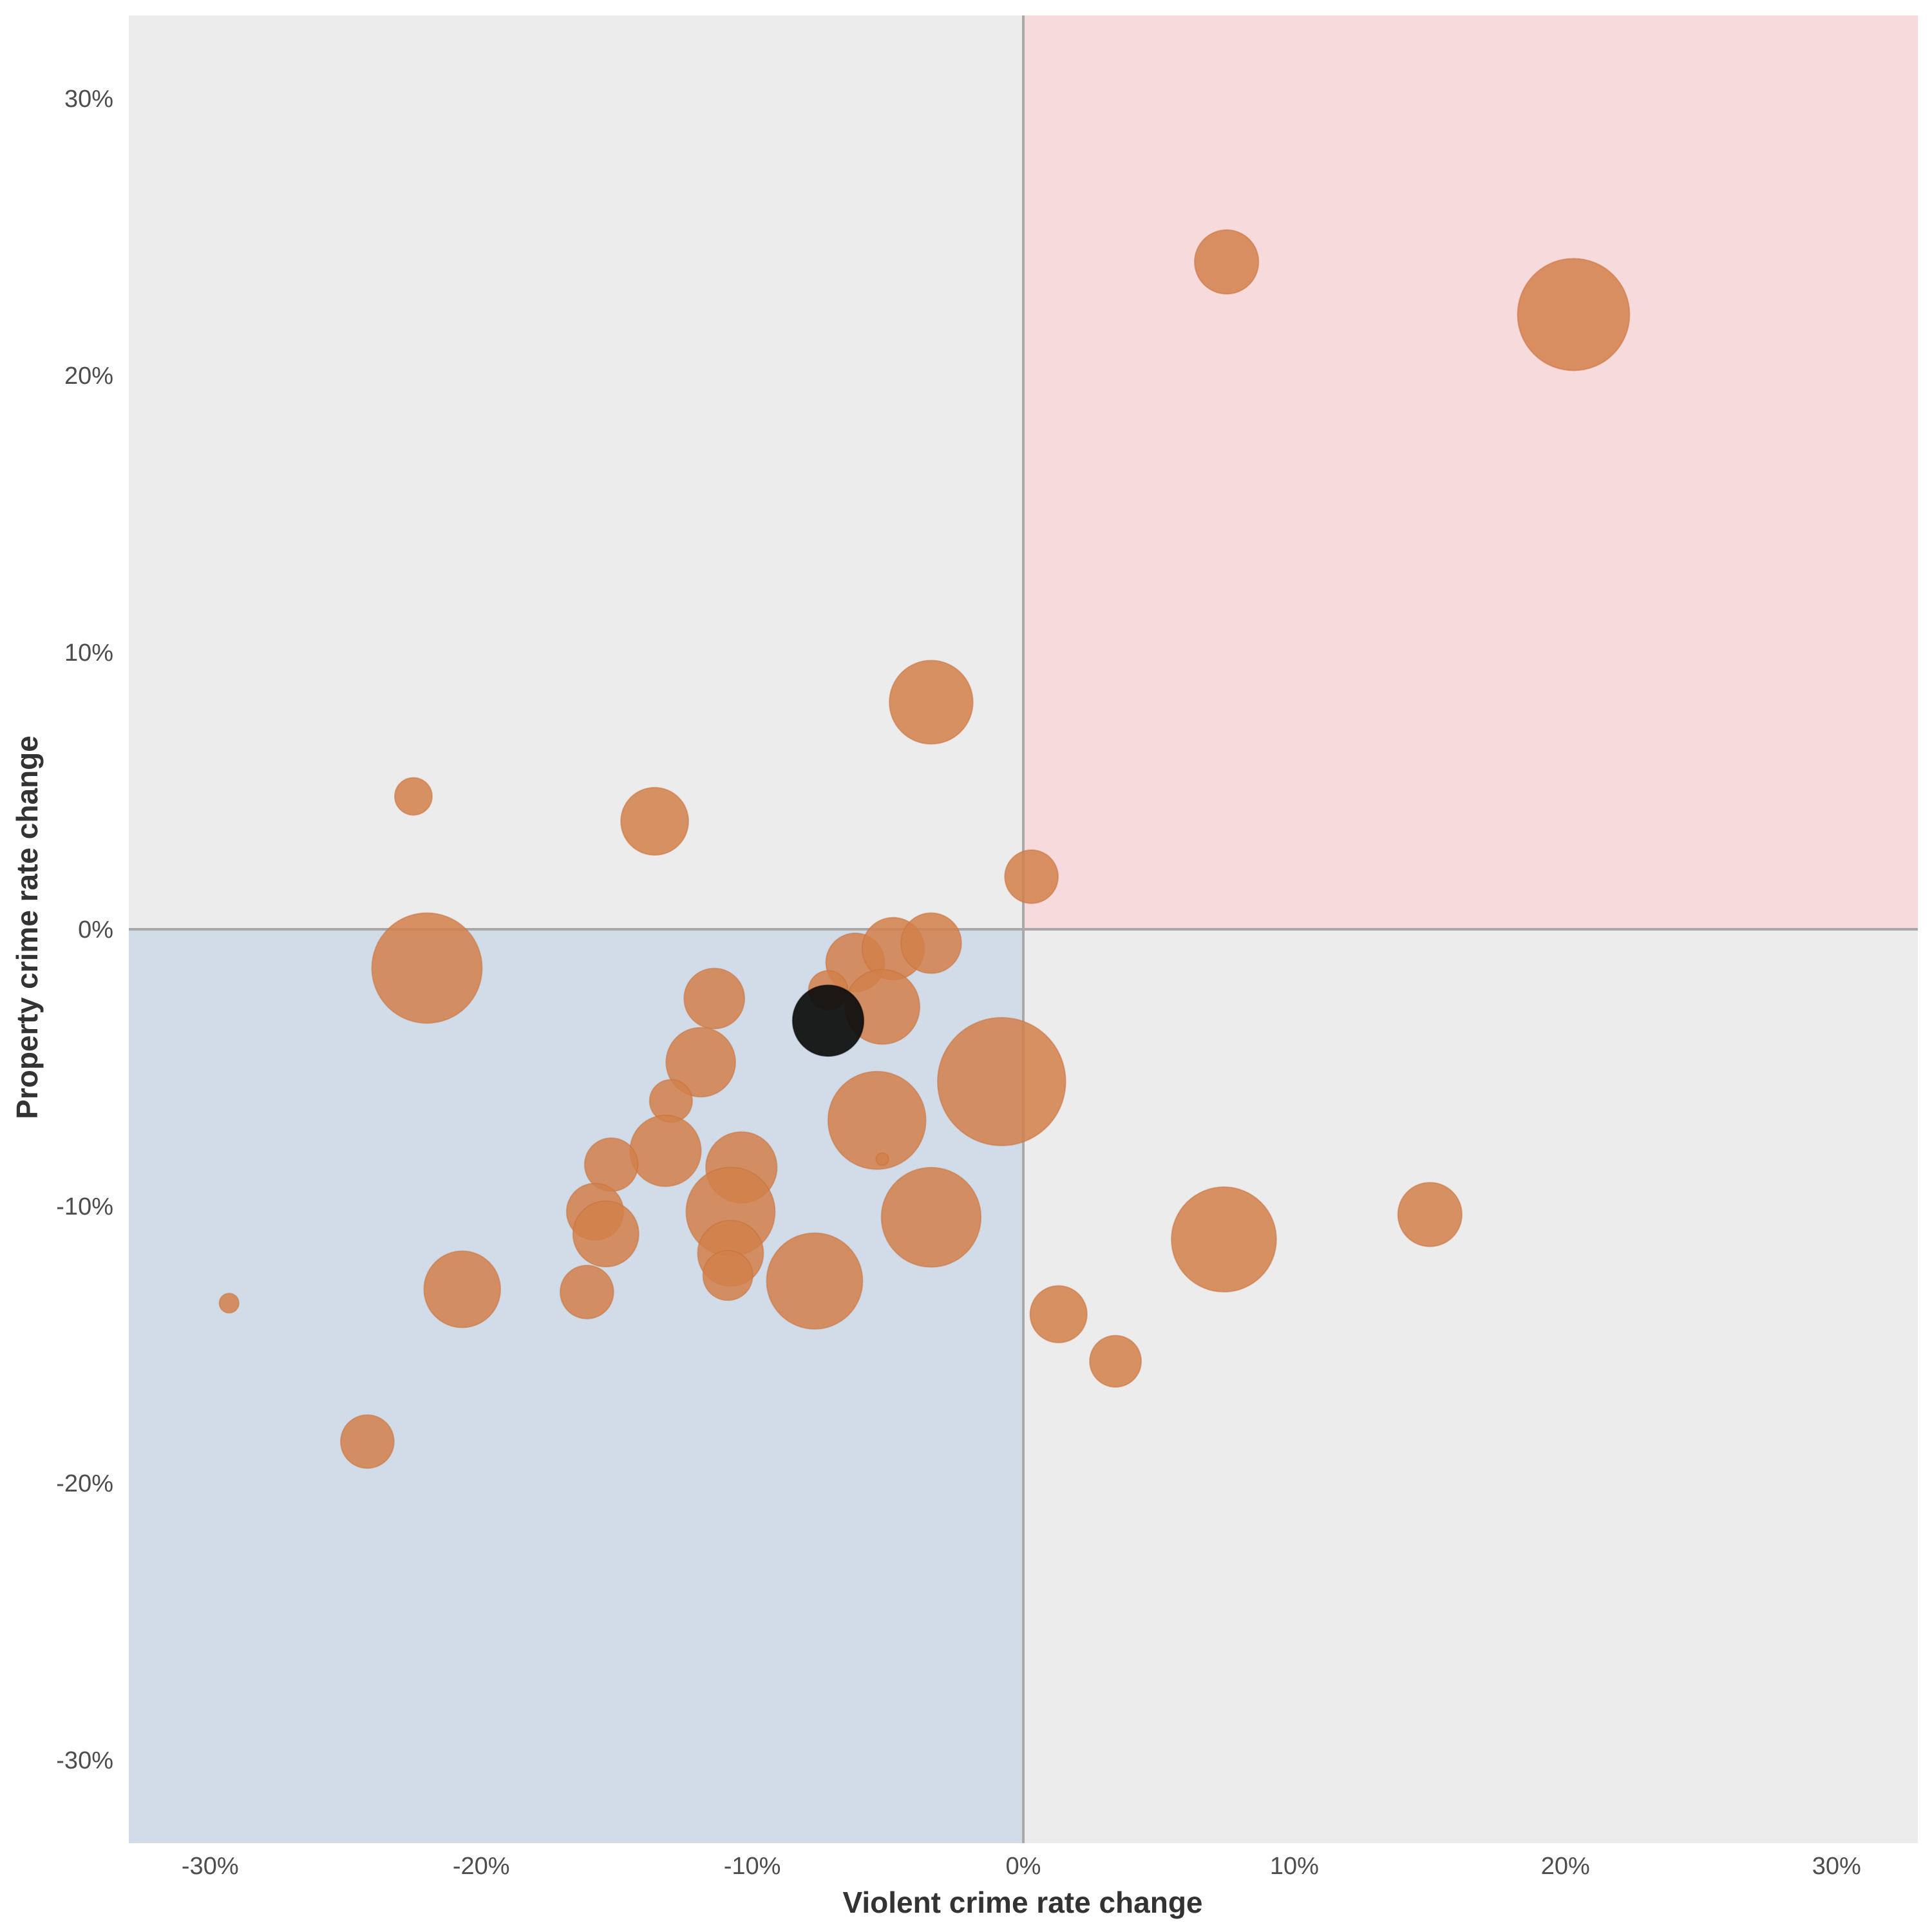  What do you see at coordinates (752, 1867) in the screenshot?
I see `x-tick-label: -10%` at bounding box center [752, 1867].